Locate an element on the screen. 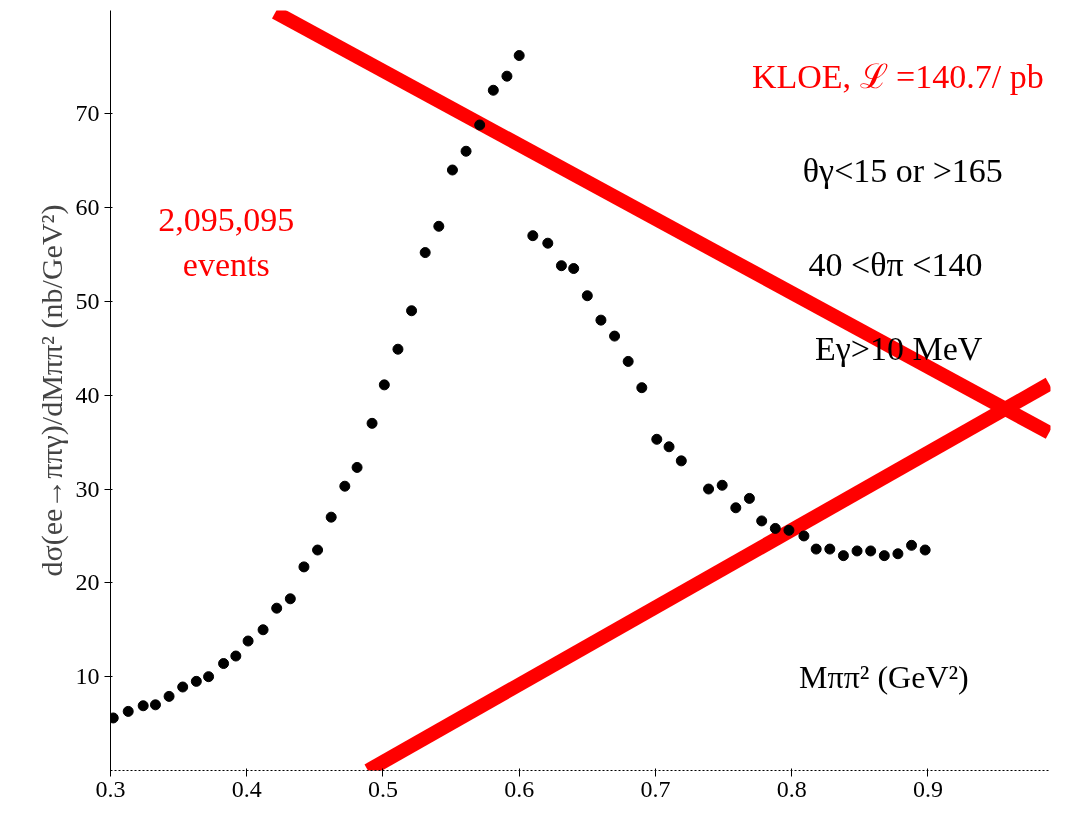 This screenshot has width=1070, height=830. y-tick-label: 40 is located at coordinates (87, 394).